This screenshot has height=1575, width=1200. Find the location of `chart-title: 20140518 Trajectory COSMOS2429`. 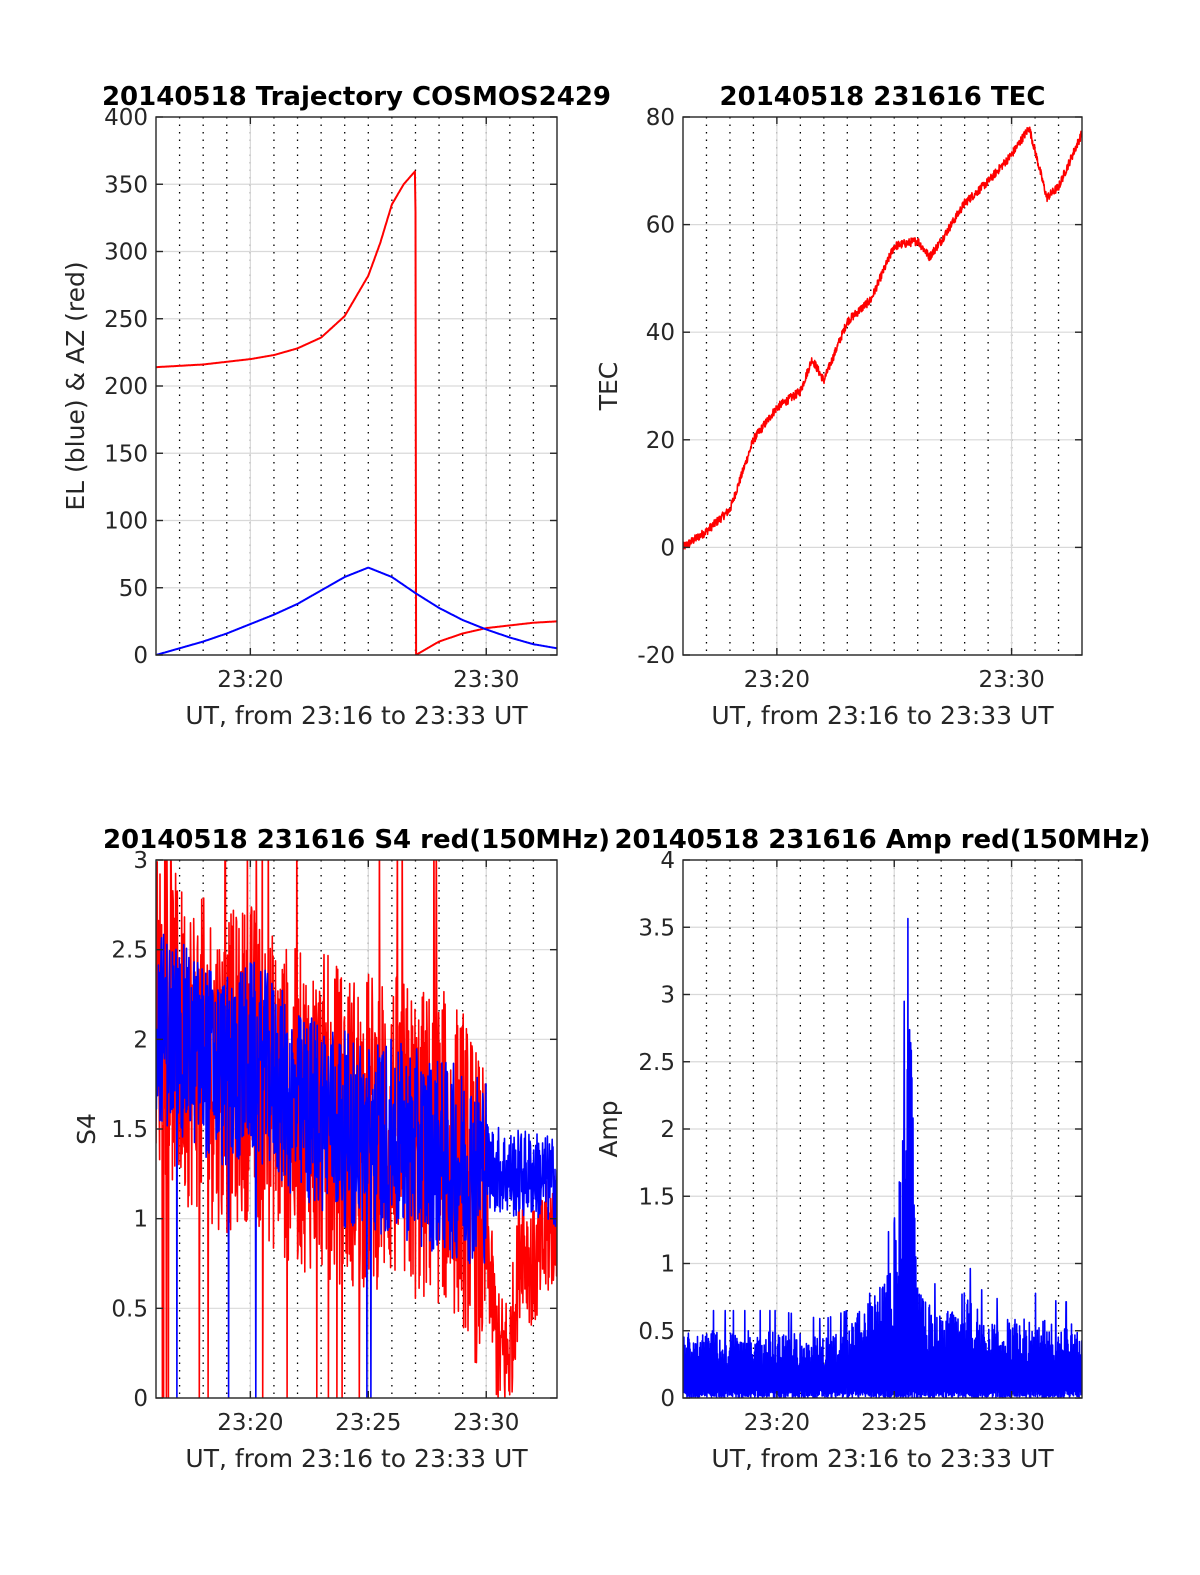

chart-title: 20140518 Trajectory COSMOS2429 is located at coordinates (356, 97).